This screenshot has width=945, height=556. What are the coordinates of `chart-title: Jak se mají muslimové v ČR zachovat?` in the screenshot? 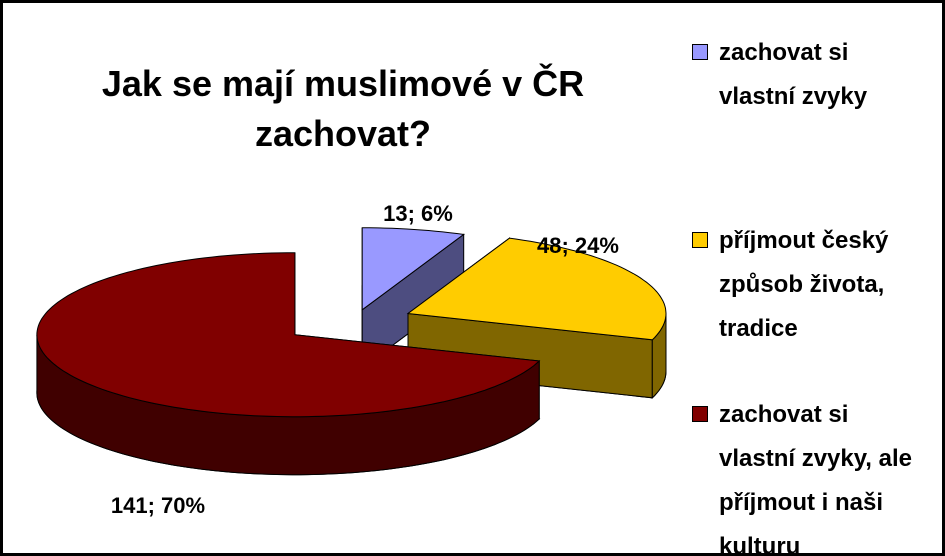 It's located at (343, 108).